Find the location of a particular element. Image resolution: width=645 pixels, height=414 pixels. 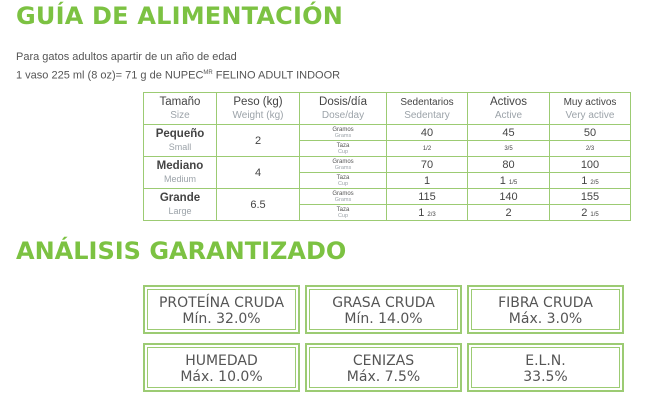

size-cell: Grande Large is located at coordinates (180, 204).